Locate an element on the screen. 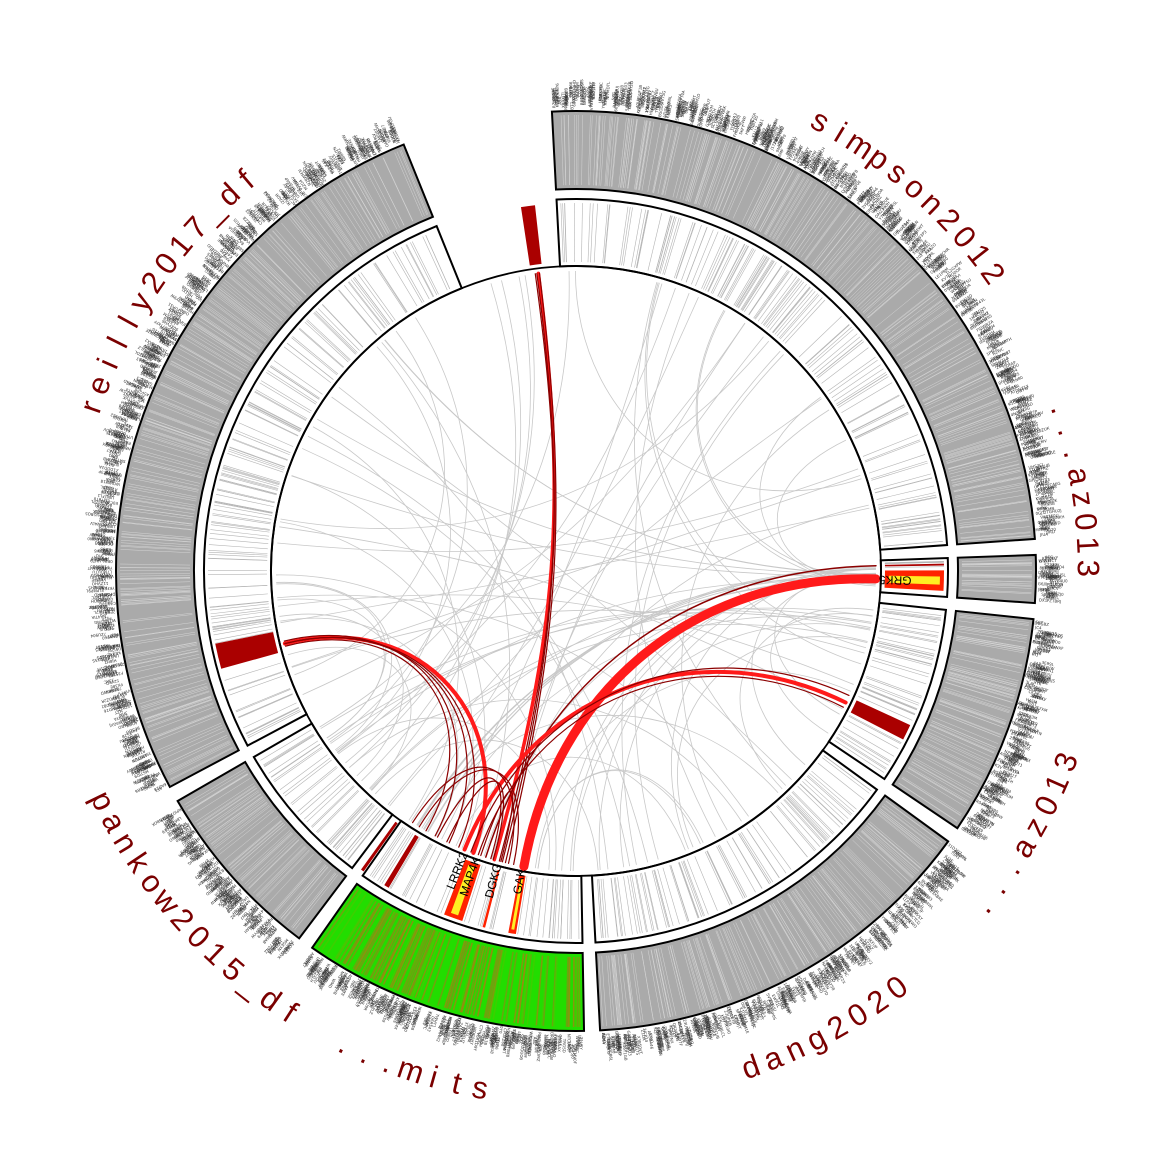  tick-label: PMDRC1E is located at coordinates (1046, 454).